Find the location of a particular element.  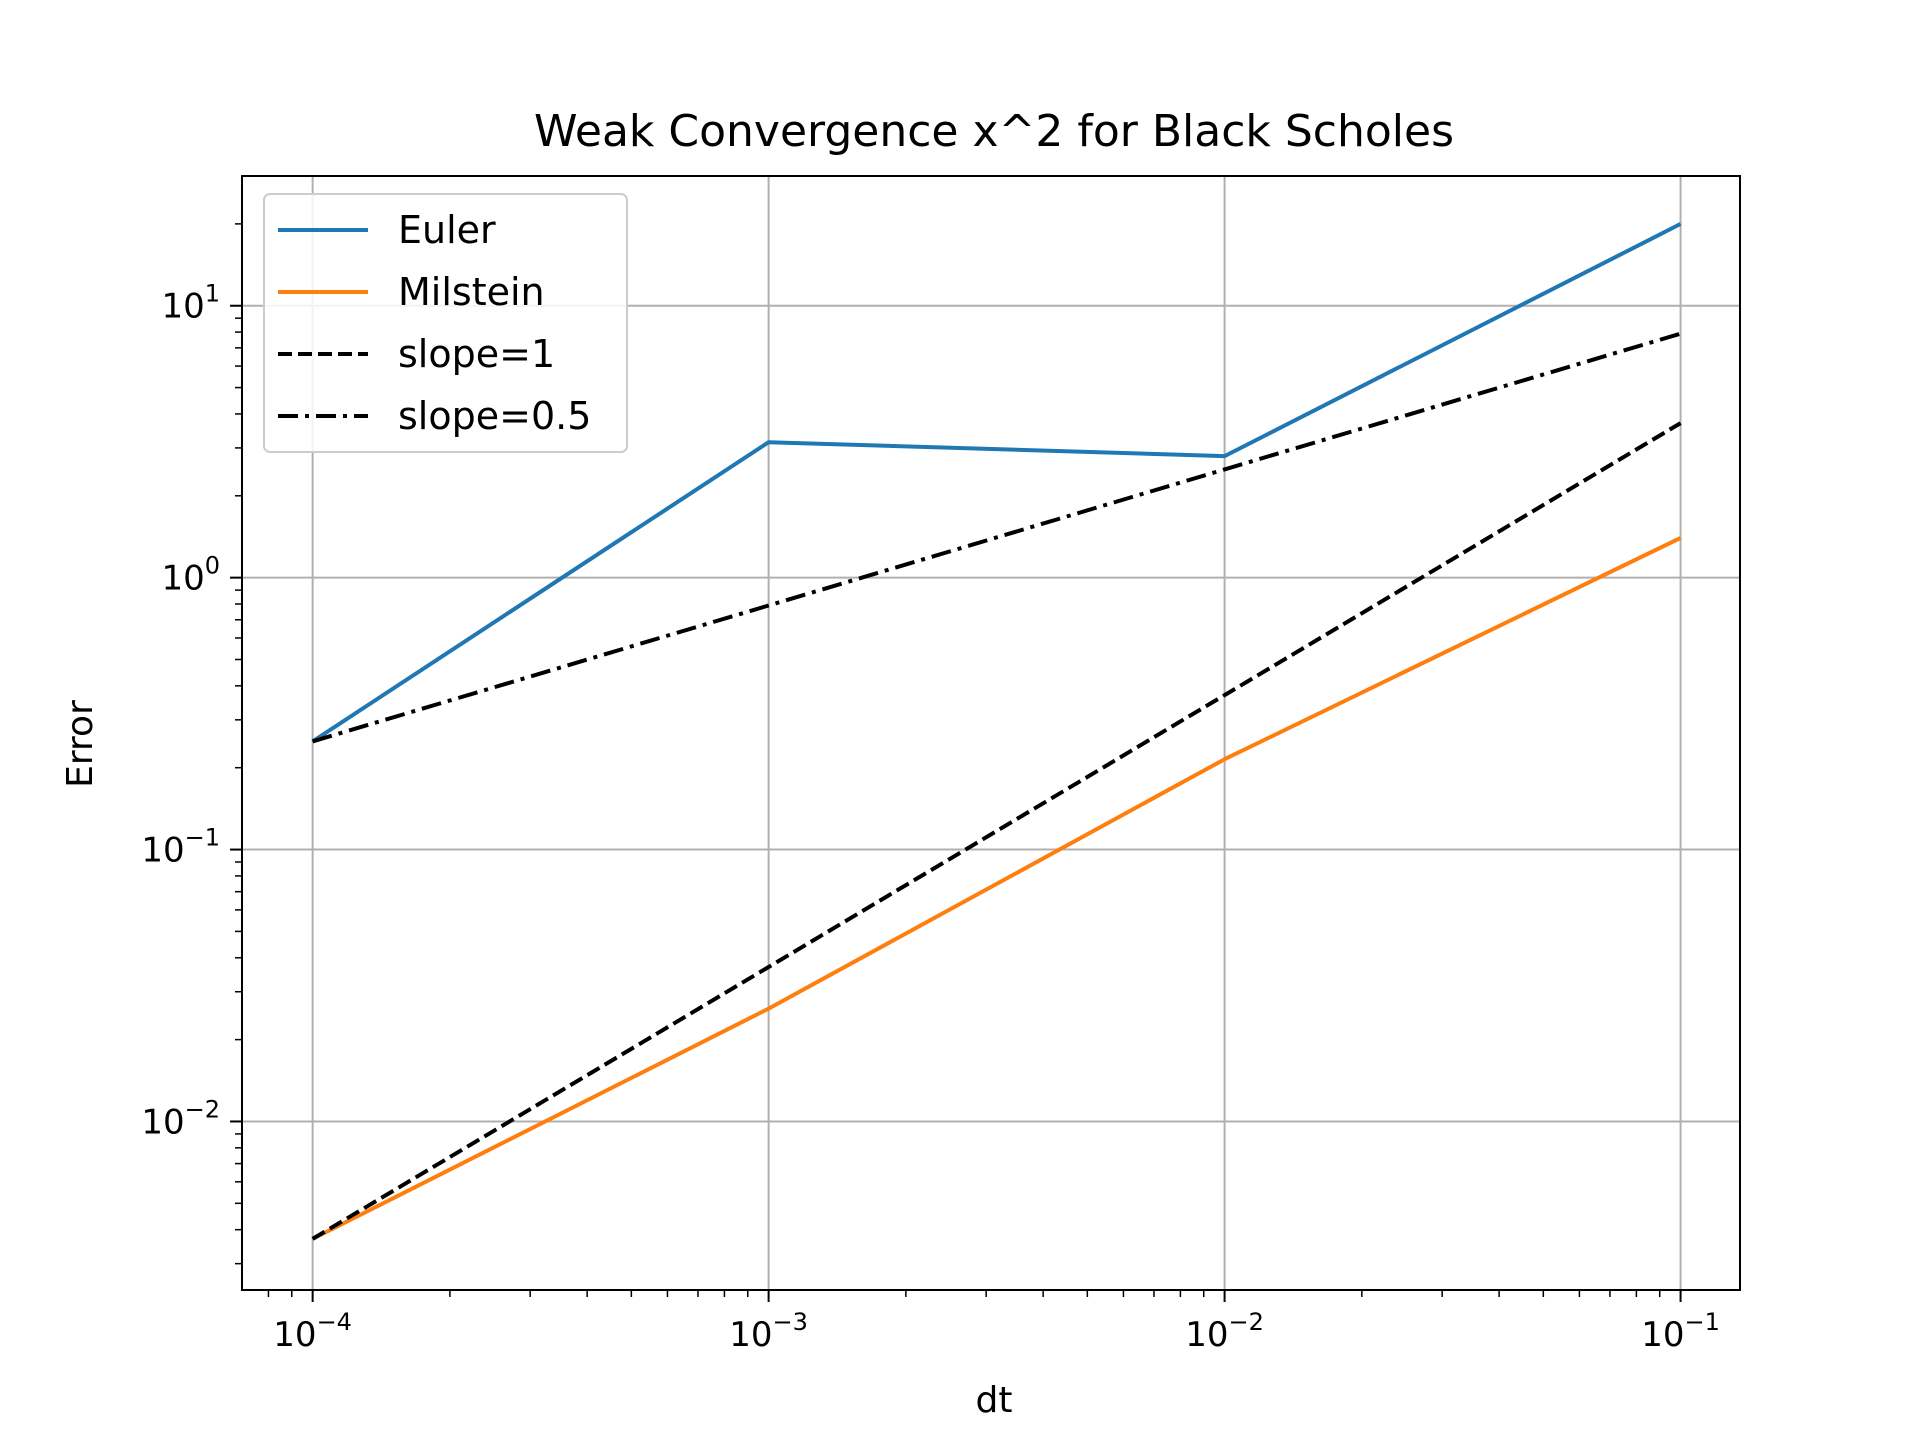

legend-label-milstein: Milstein is located at coordinates (471, 292).